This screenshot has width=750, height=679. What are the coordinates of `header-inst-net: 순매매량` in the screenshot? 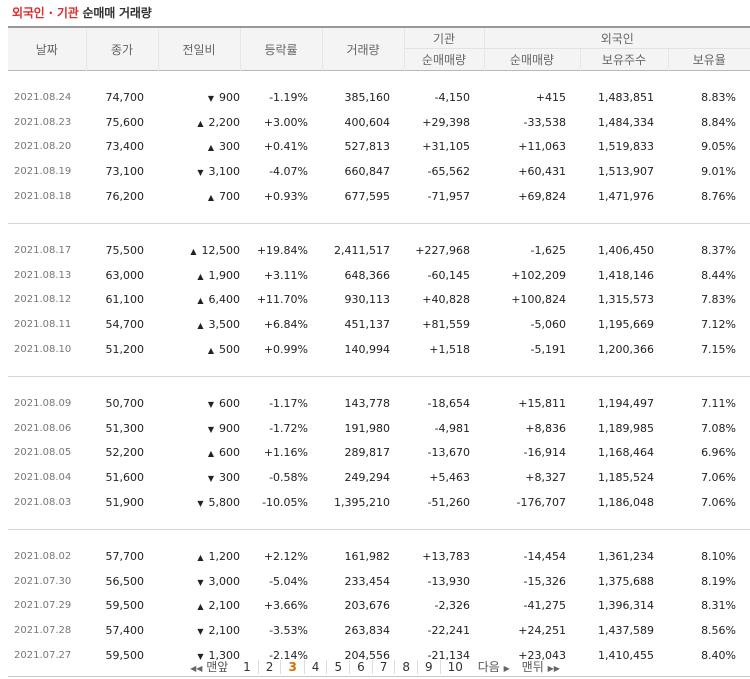 It's located at (443, 59).